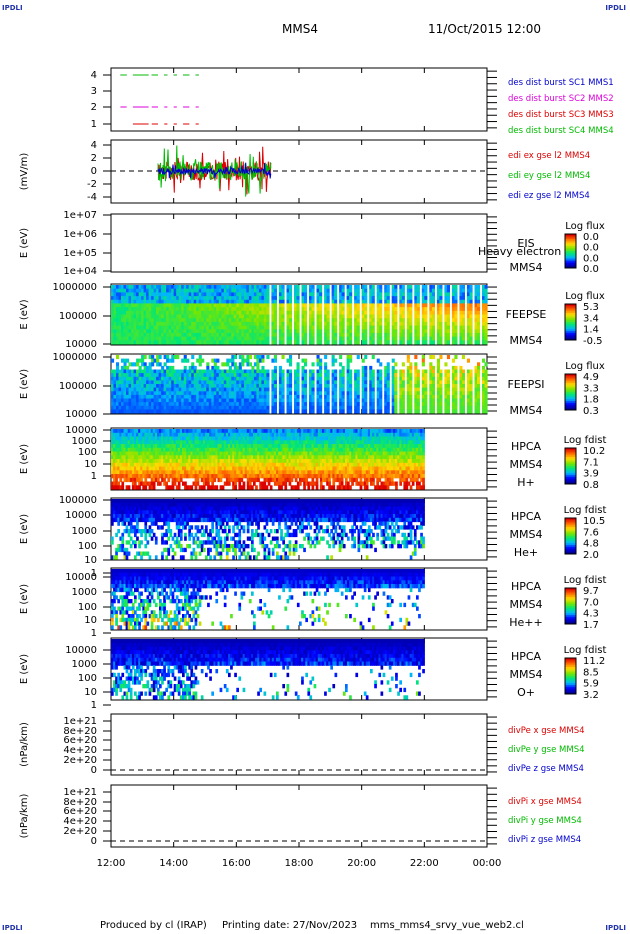 This screenshot has width=630, height=934. Describe the element at coordinates (570, 330) in the screenshot. I see `colorbar-cell-feepse` at that location.